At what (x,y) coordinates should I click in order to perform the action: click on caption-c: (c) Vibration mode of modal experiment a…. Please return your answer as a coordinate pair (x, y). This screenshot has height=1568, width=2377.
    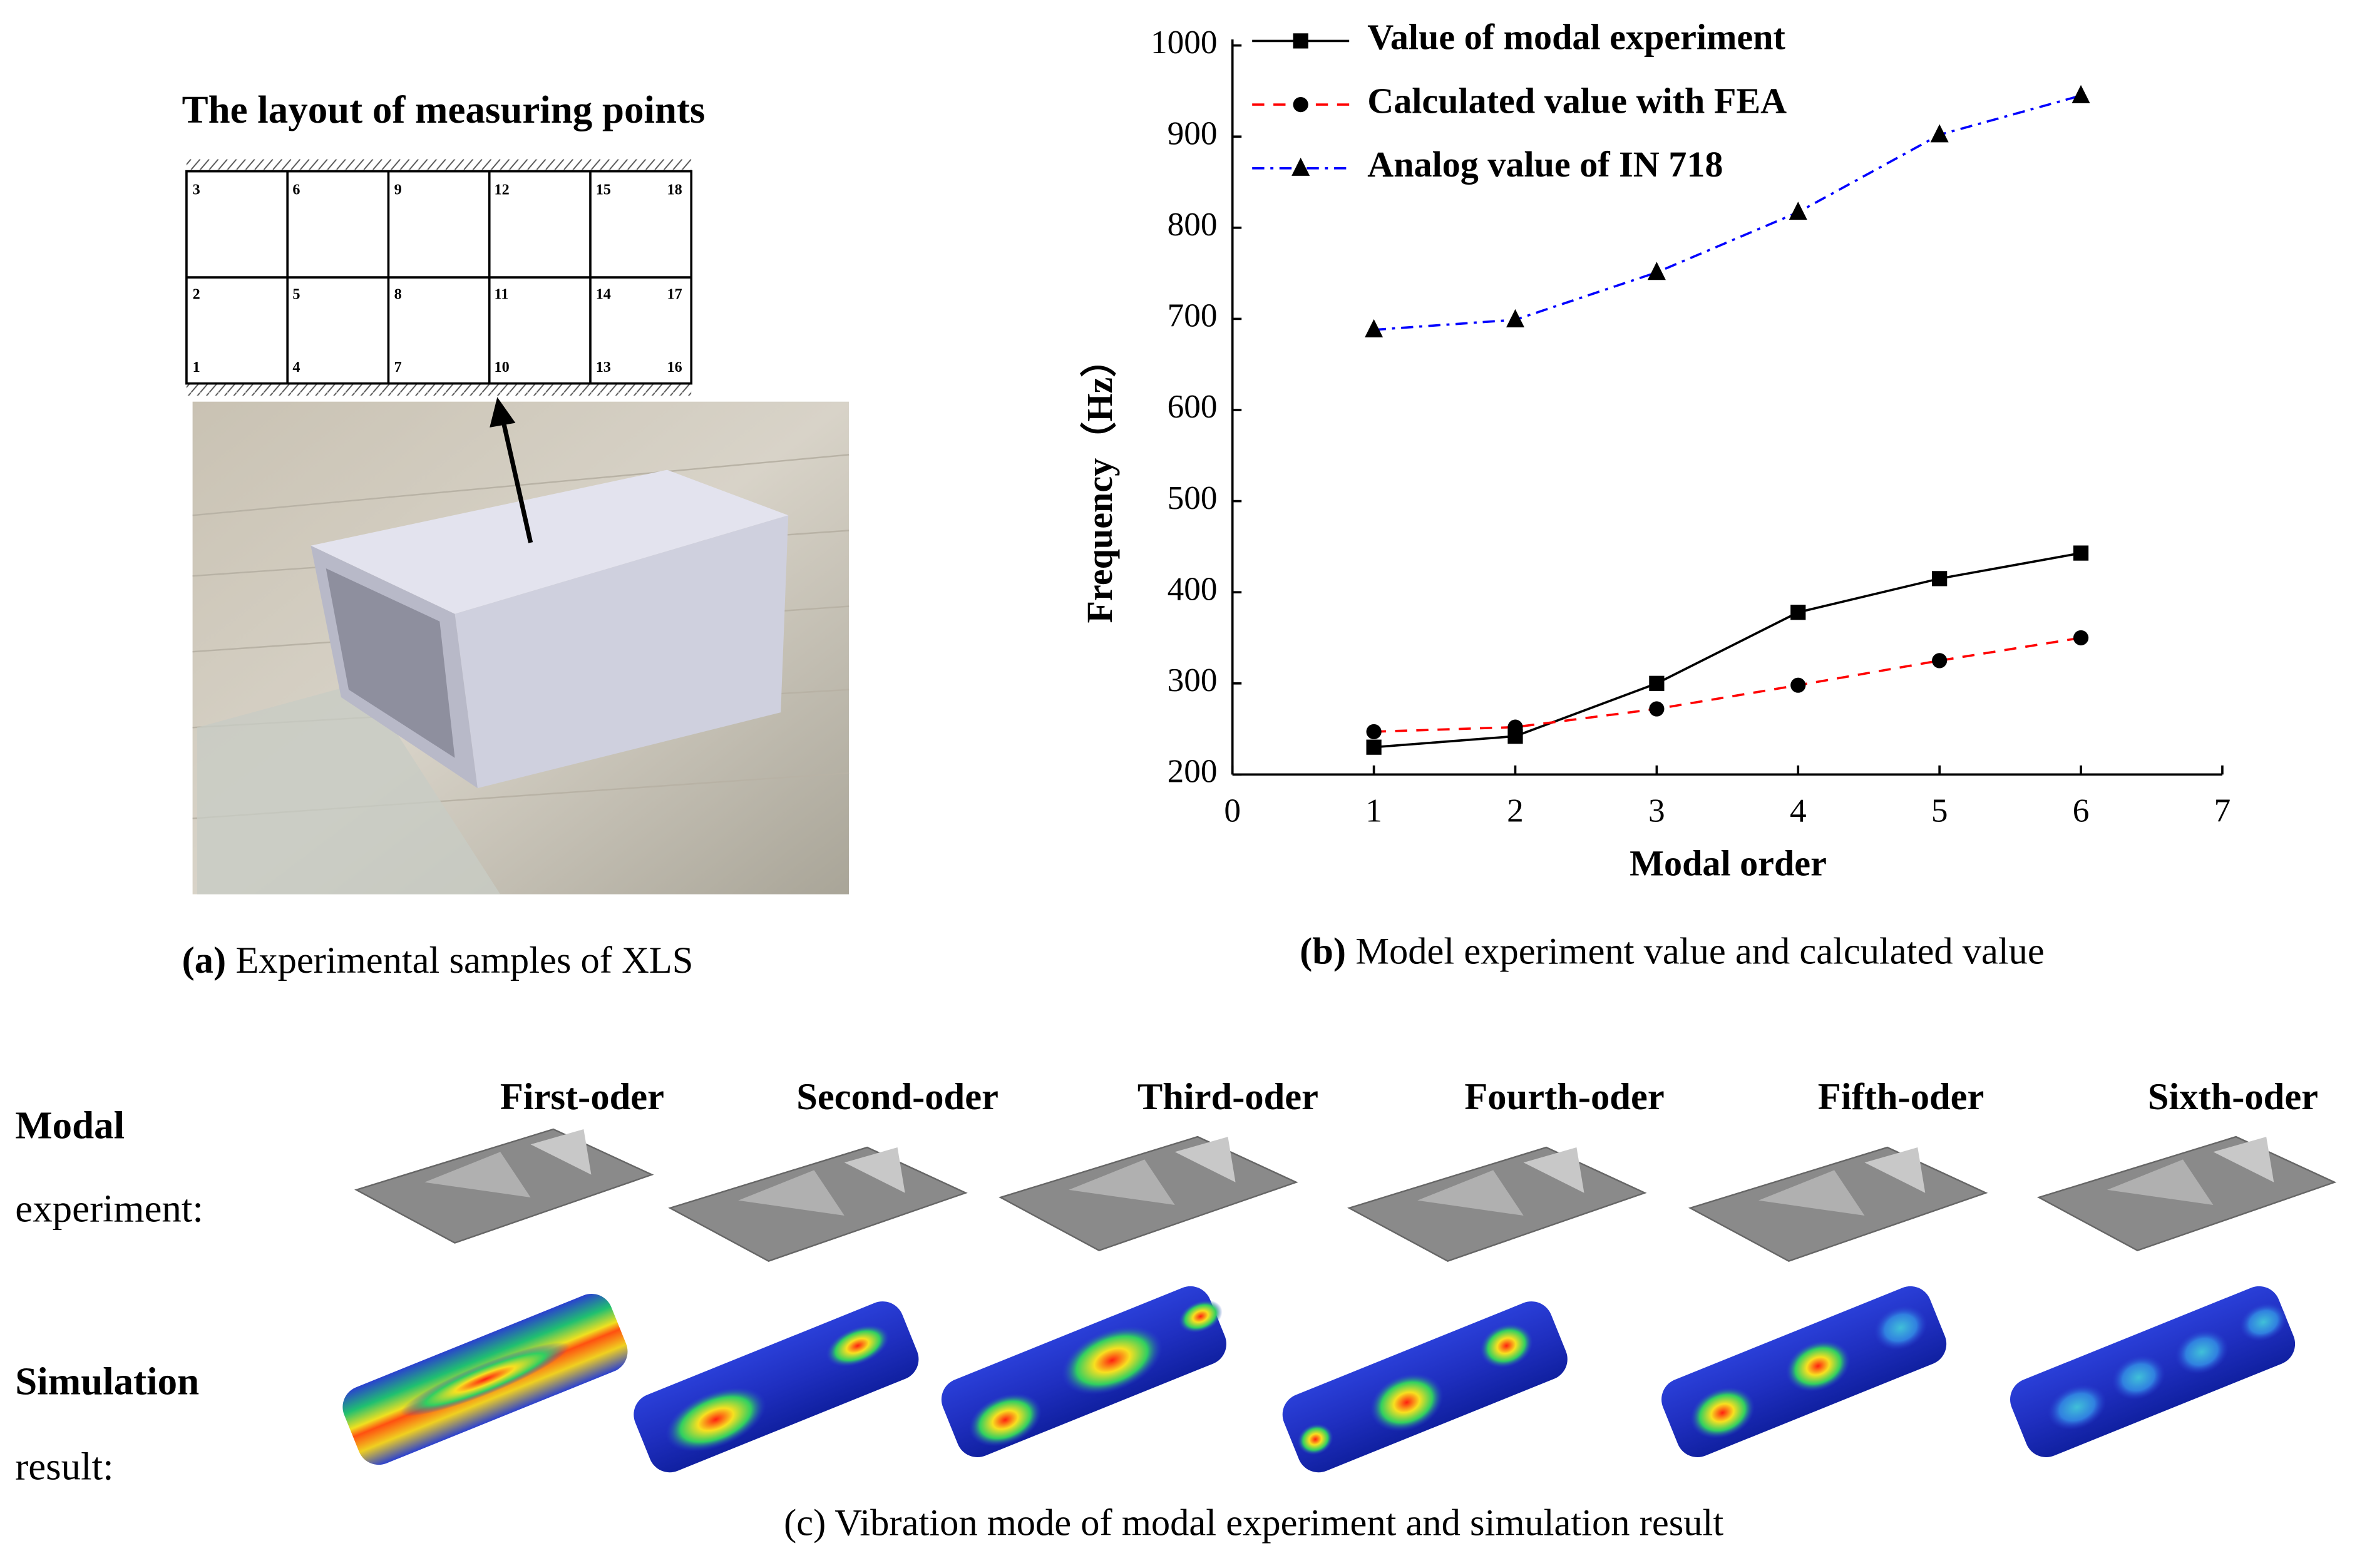
    Looking at the image, I should click on (1254, 1523).